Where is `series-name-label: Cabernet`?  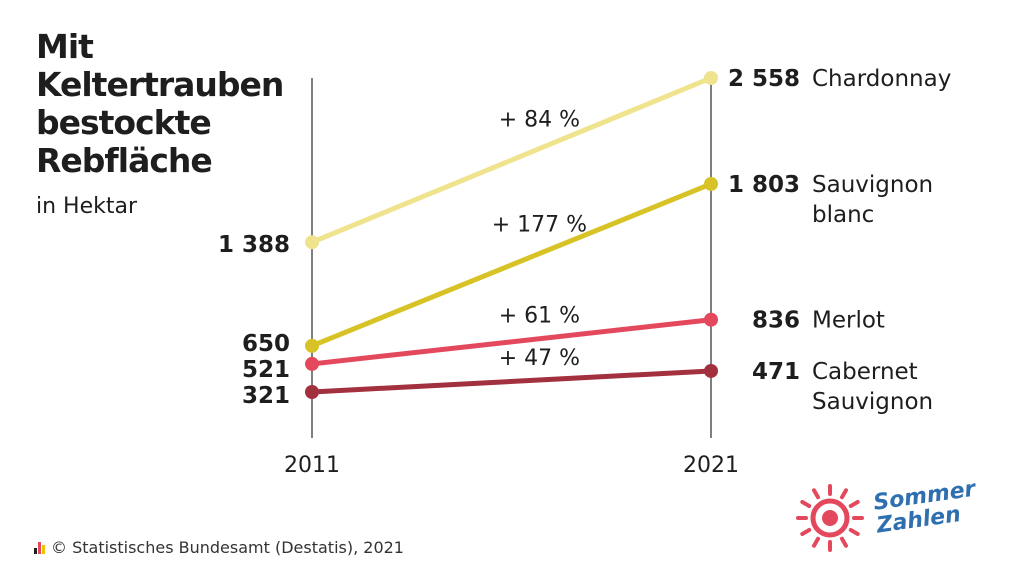 series-name-label: Cabernet is located at coordinates (865, 372).